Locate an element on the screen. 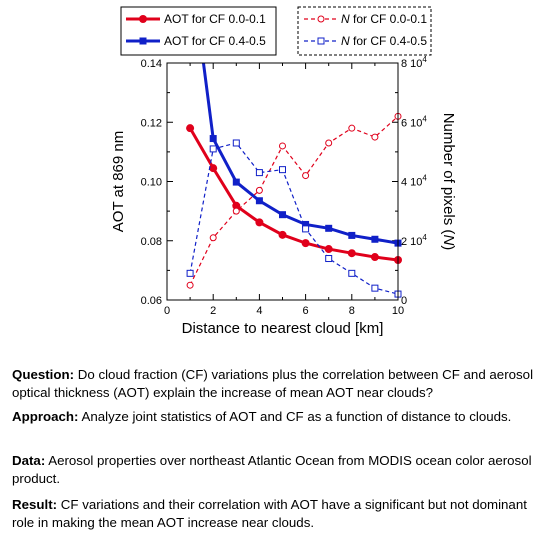 The image size is (550, 550). y-right-axis-label-part: ) is located at coordinates (448, 247).